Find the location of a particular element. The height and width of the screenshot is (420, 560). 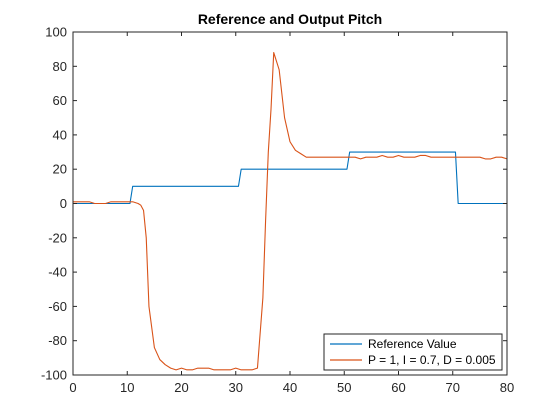

y-tick-label: 80 is located at coordinates (60, 66).